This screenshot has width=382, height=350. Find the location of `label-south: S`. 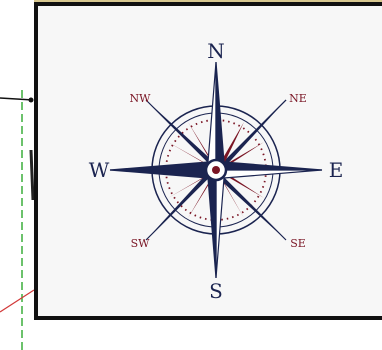

label-south: S is located at coordinates (216, 291).